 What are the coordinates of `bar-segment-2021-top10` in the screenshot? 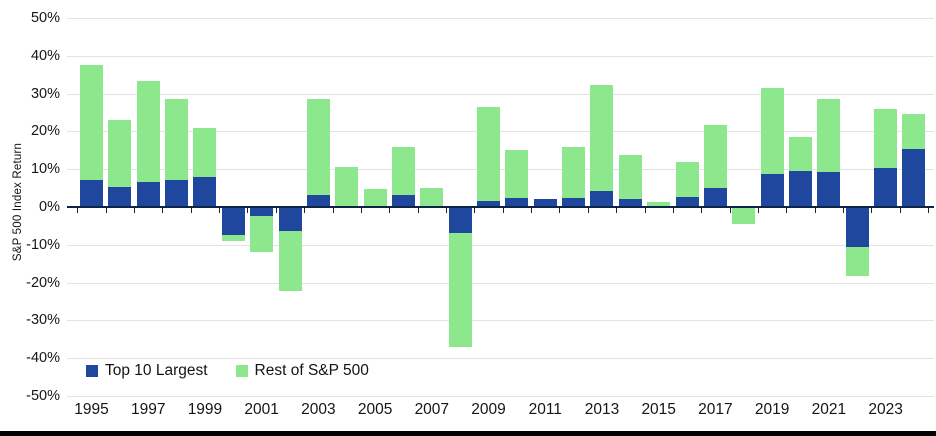 It's located at (829, 189).